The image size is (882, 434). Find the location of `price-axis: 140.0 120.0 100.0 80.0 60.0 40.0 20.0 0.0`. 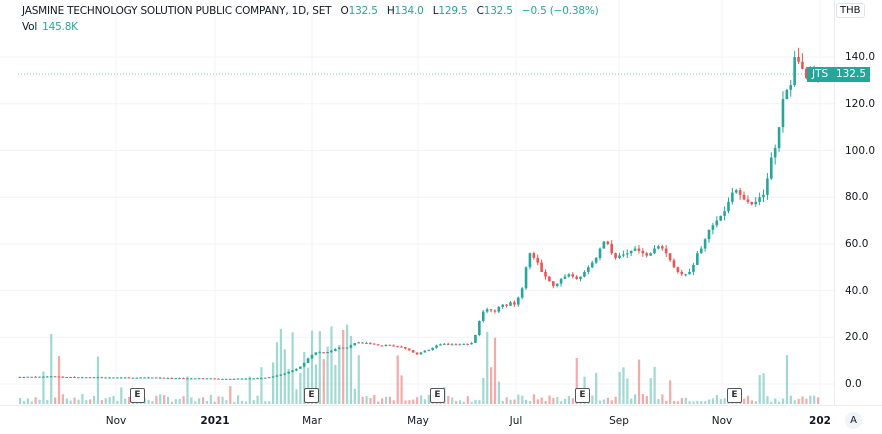

price-axis: 140.0 120.0 100.0 80.0 60.0 40.0 20.0 0.0 is located at coordinates (858, 202).